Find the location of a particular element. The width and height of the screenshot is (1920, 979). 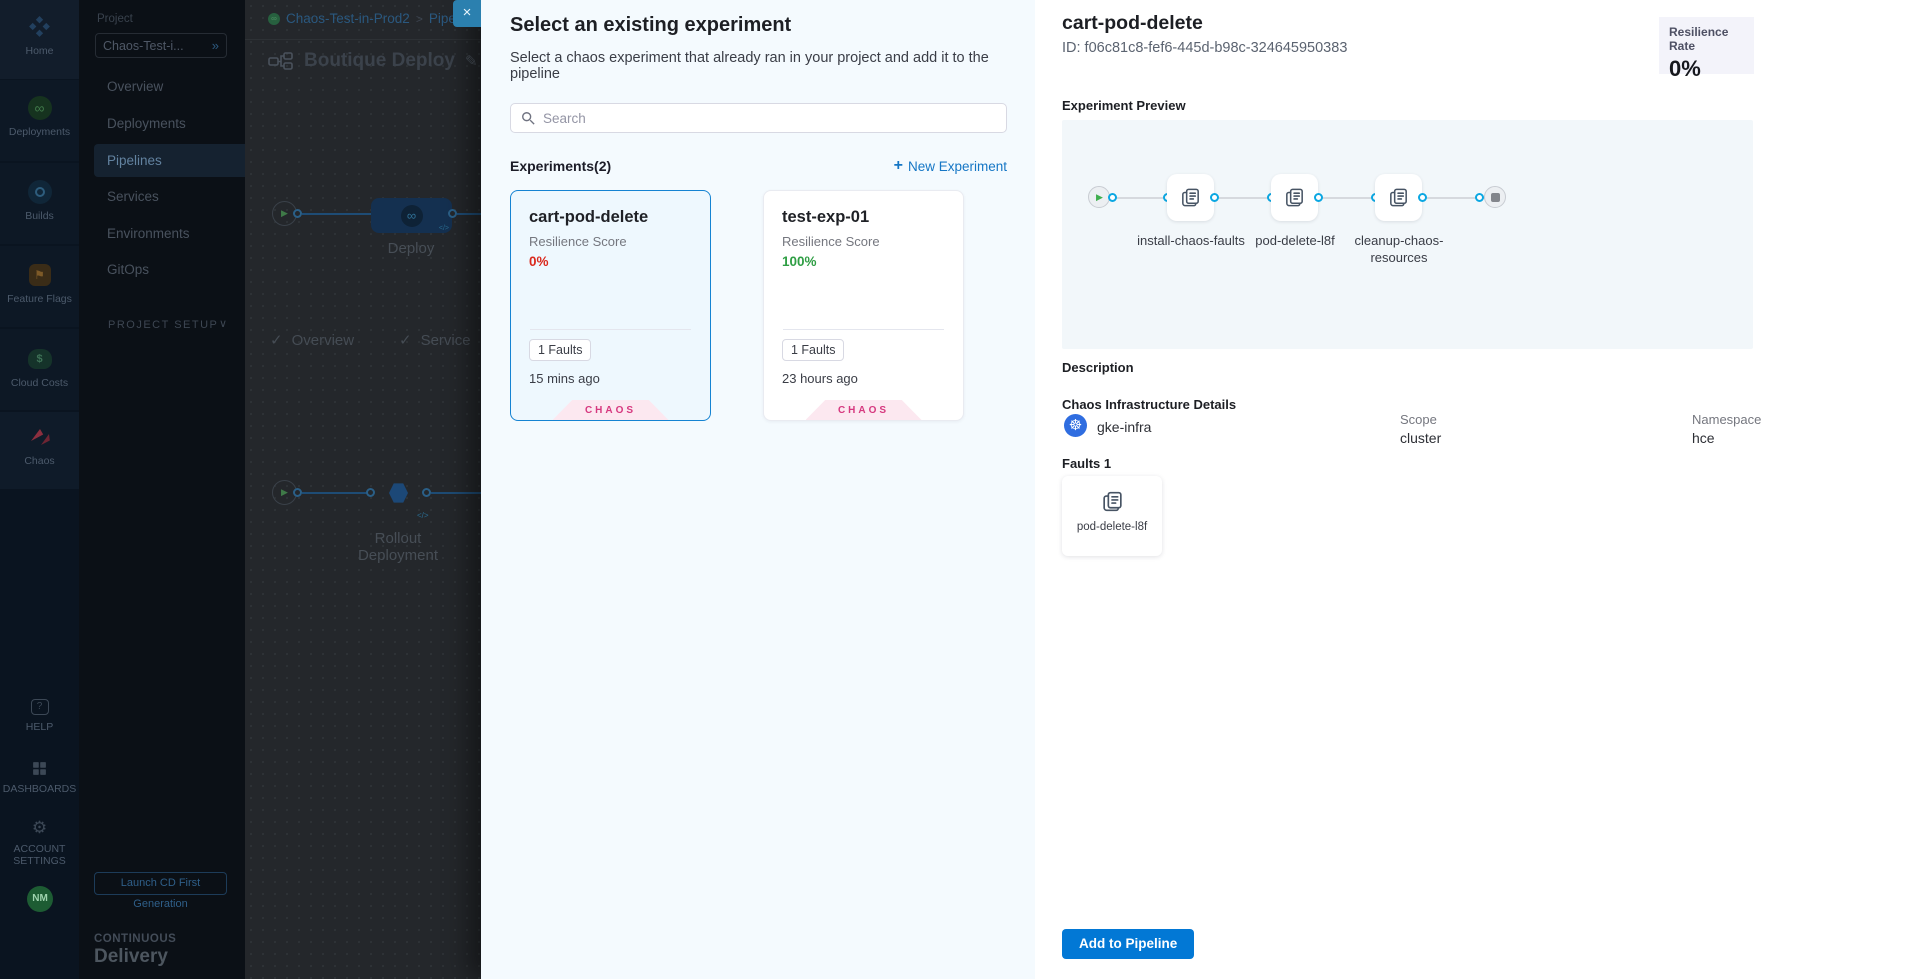

resilience-score-label: Resilience Score is located at coordinates (578, 241).